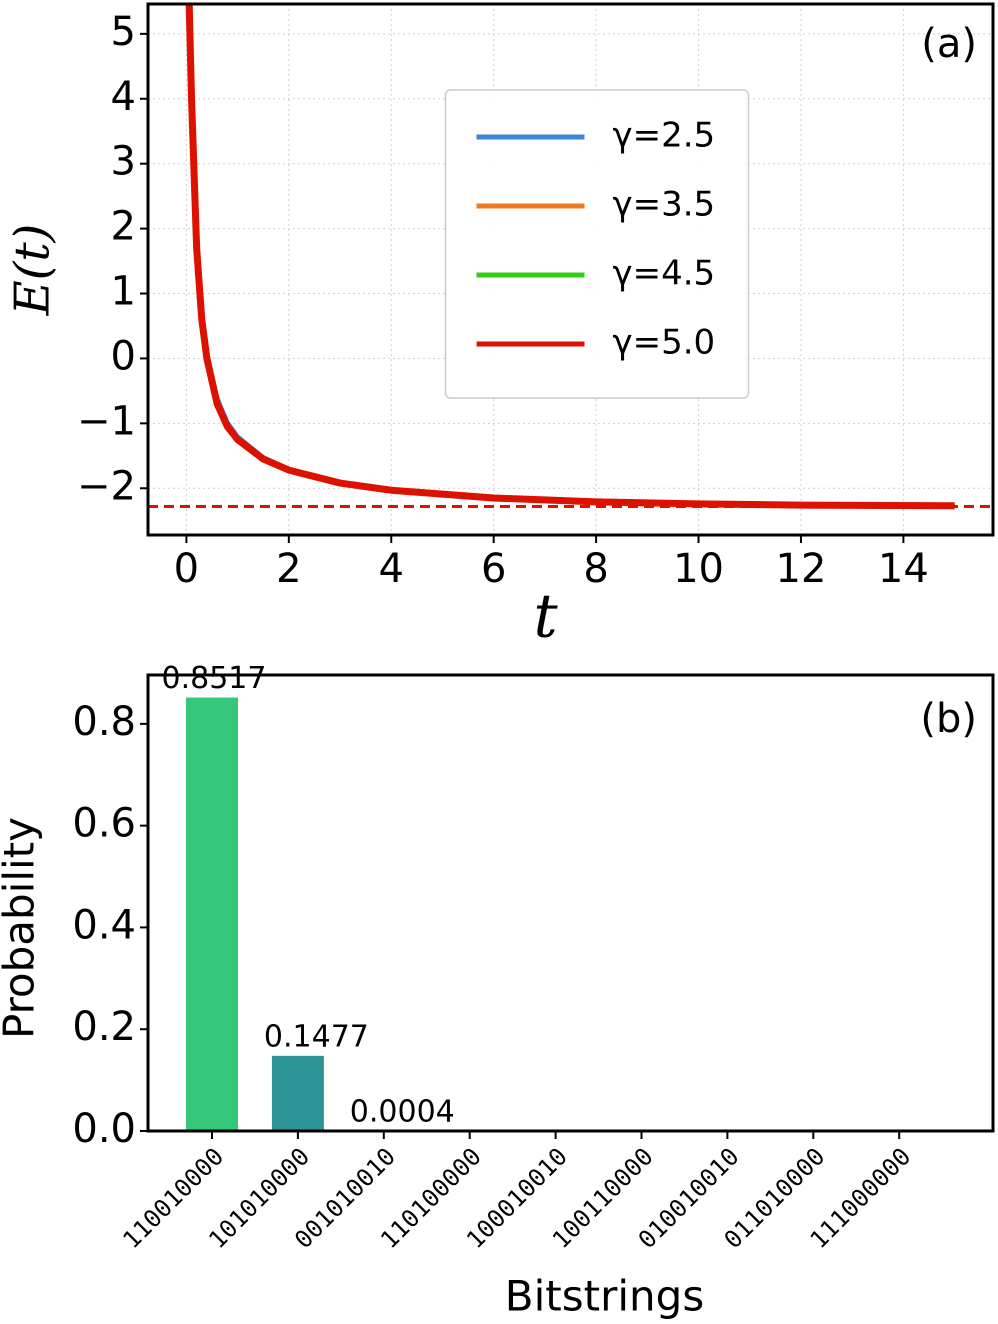 This screenshot has width=998, height=1324. Describe the element at coordinates (186, 569) in the screenshot. I see `x-tick-label: 0` at that location.